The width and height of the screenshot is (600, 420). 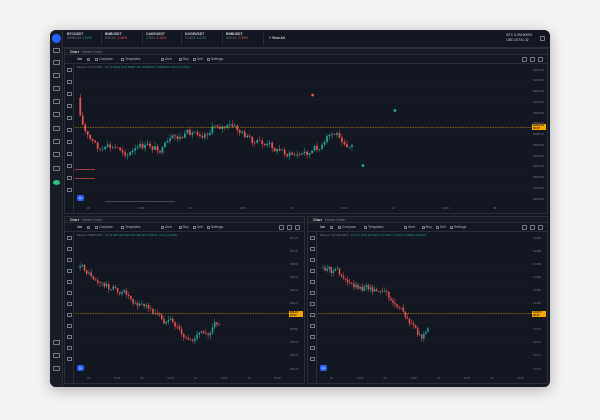 What do you see at coordinates (56, 38) in the screenshot?
I see `app-logo-icon` at bounding box center [56, 38].